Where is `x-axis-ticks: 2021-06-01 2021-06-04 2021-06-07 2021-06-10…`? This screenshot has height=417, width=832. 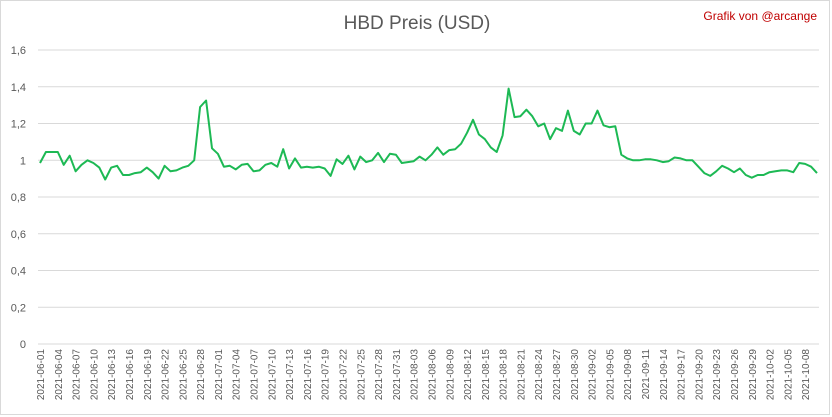
x-axis-ticks: 2021-06-01 2021-06-04 2021-06-07 2021-06-10… is located at coordinates (424, 375).